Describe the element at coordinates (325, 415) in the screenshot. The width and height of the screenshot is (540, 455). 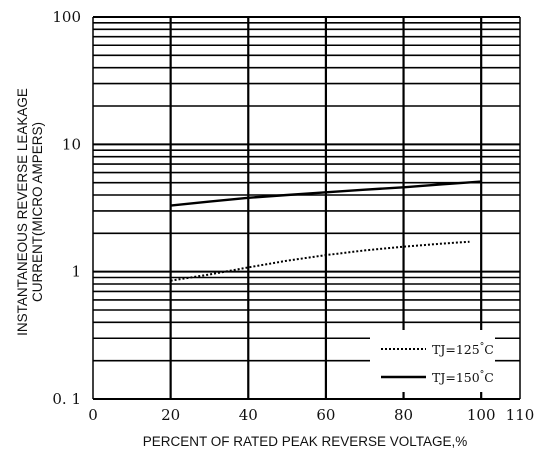
I see `x-tick-label: 60` at that location.